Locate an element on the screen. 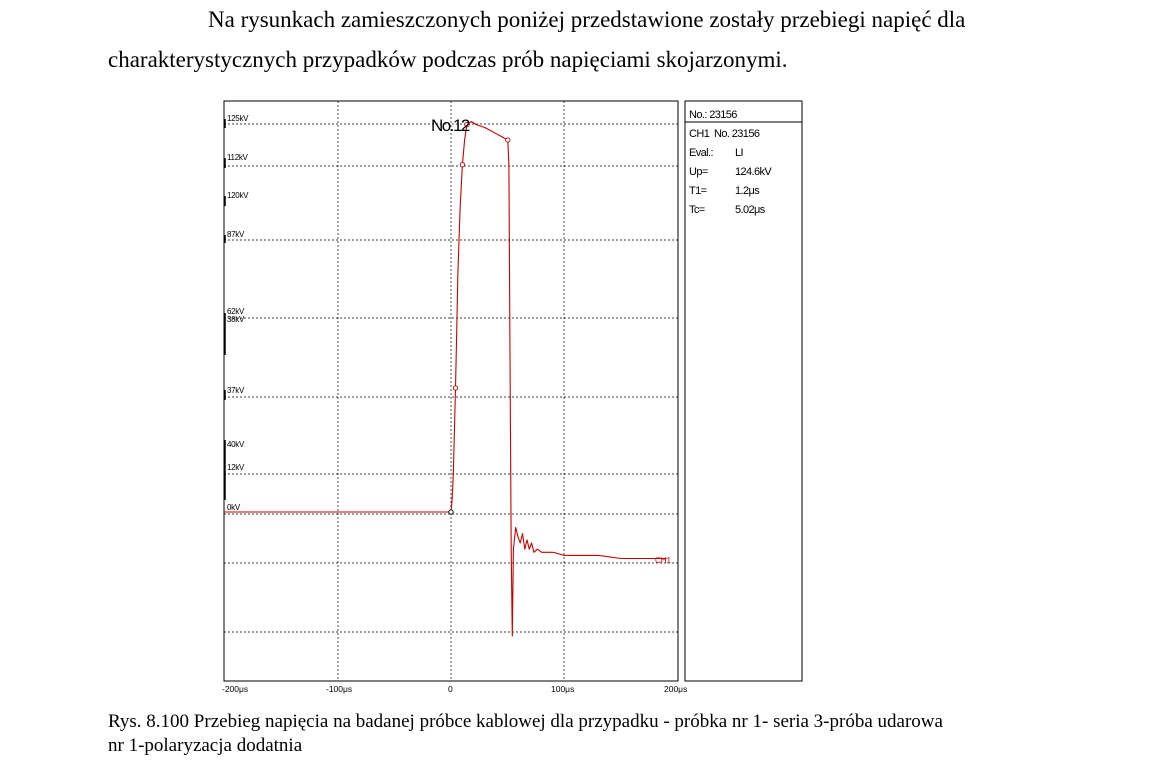 This screenshot has width=1175, height=766. y-tick-label: 120kV is located at coordinates (238, 195).